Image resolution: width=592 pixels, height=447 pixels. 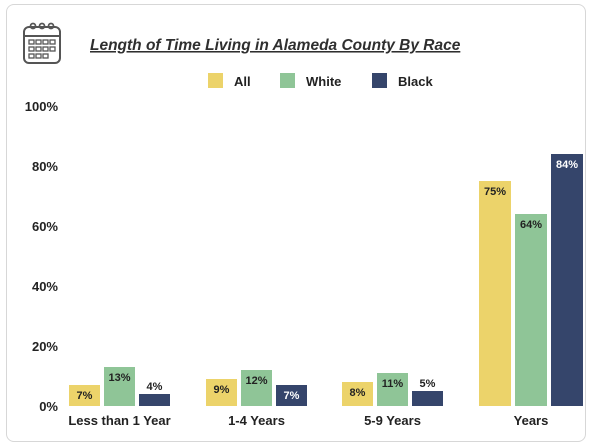 What do you see at coordinates (242, 81) in the screenshot?
I see `legend-label: All` at bounding box center [242, 81].